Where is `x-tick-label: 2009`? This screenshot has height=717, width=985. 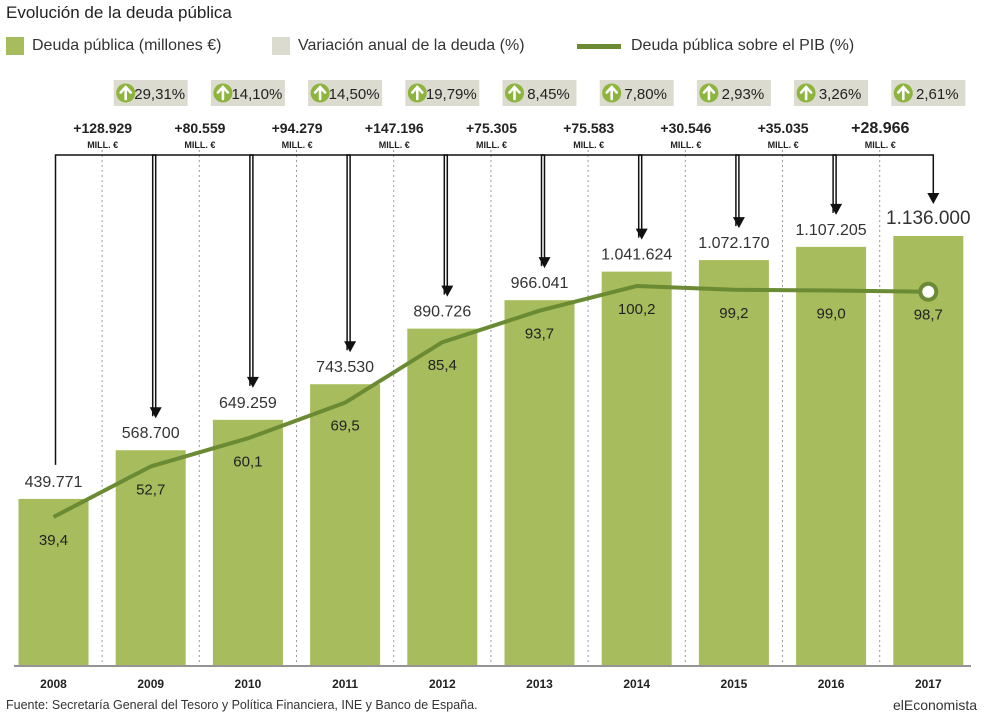
x-tick-label: 2009 is located at coordinates (150, 684).